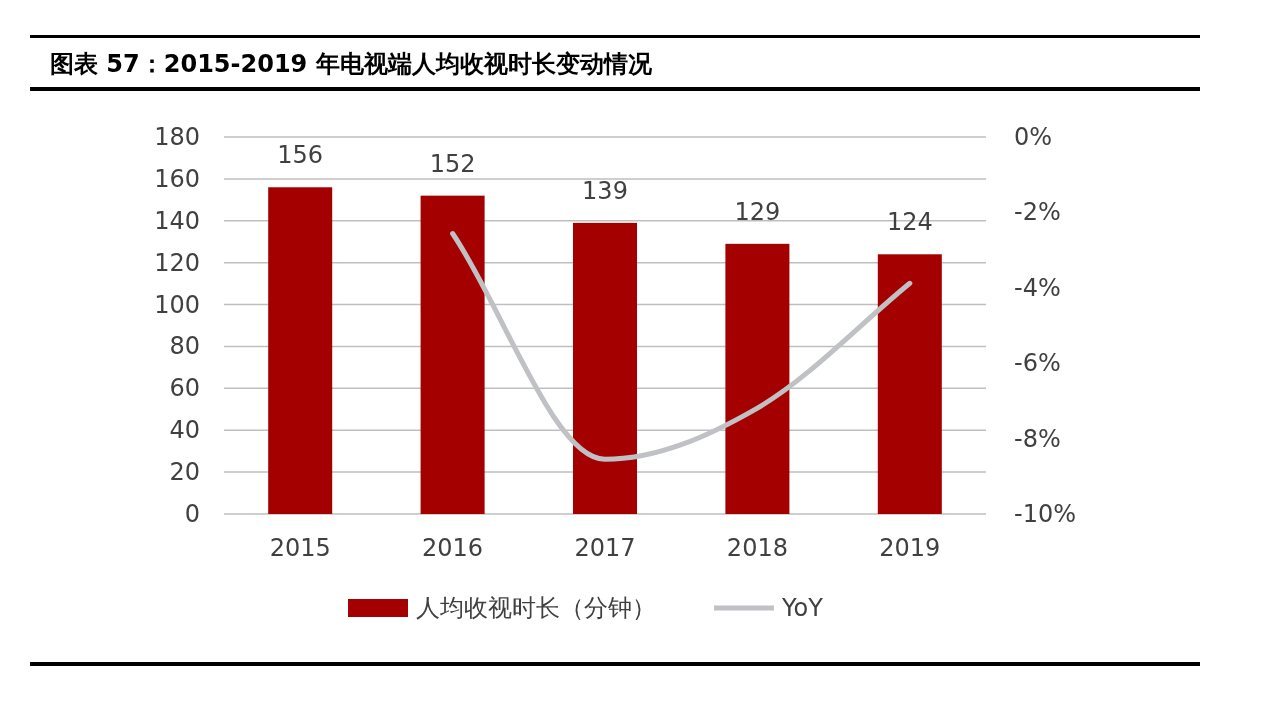 This screenshot has width=1264, height=718. What do you see at coordinates (177, 178) in the screenshot?
I see `y-tick-label: 160` at bounding box center [177, 178].